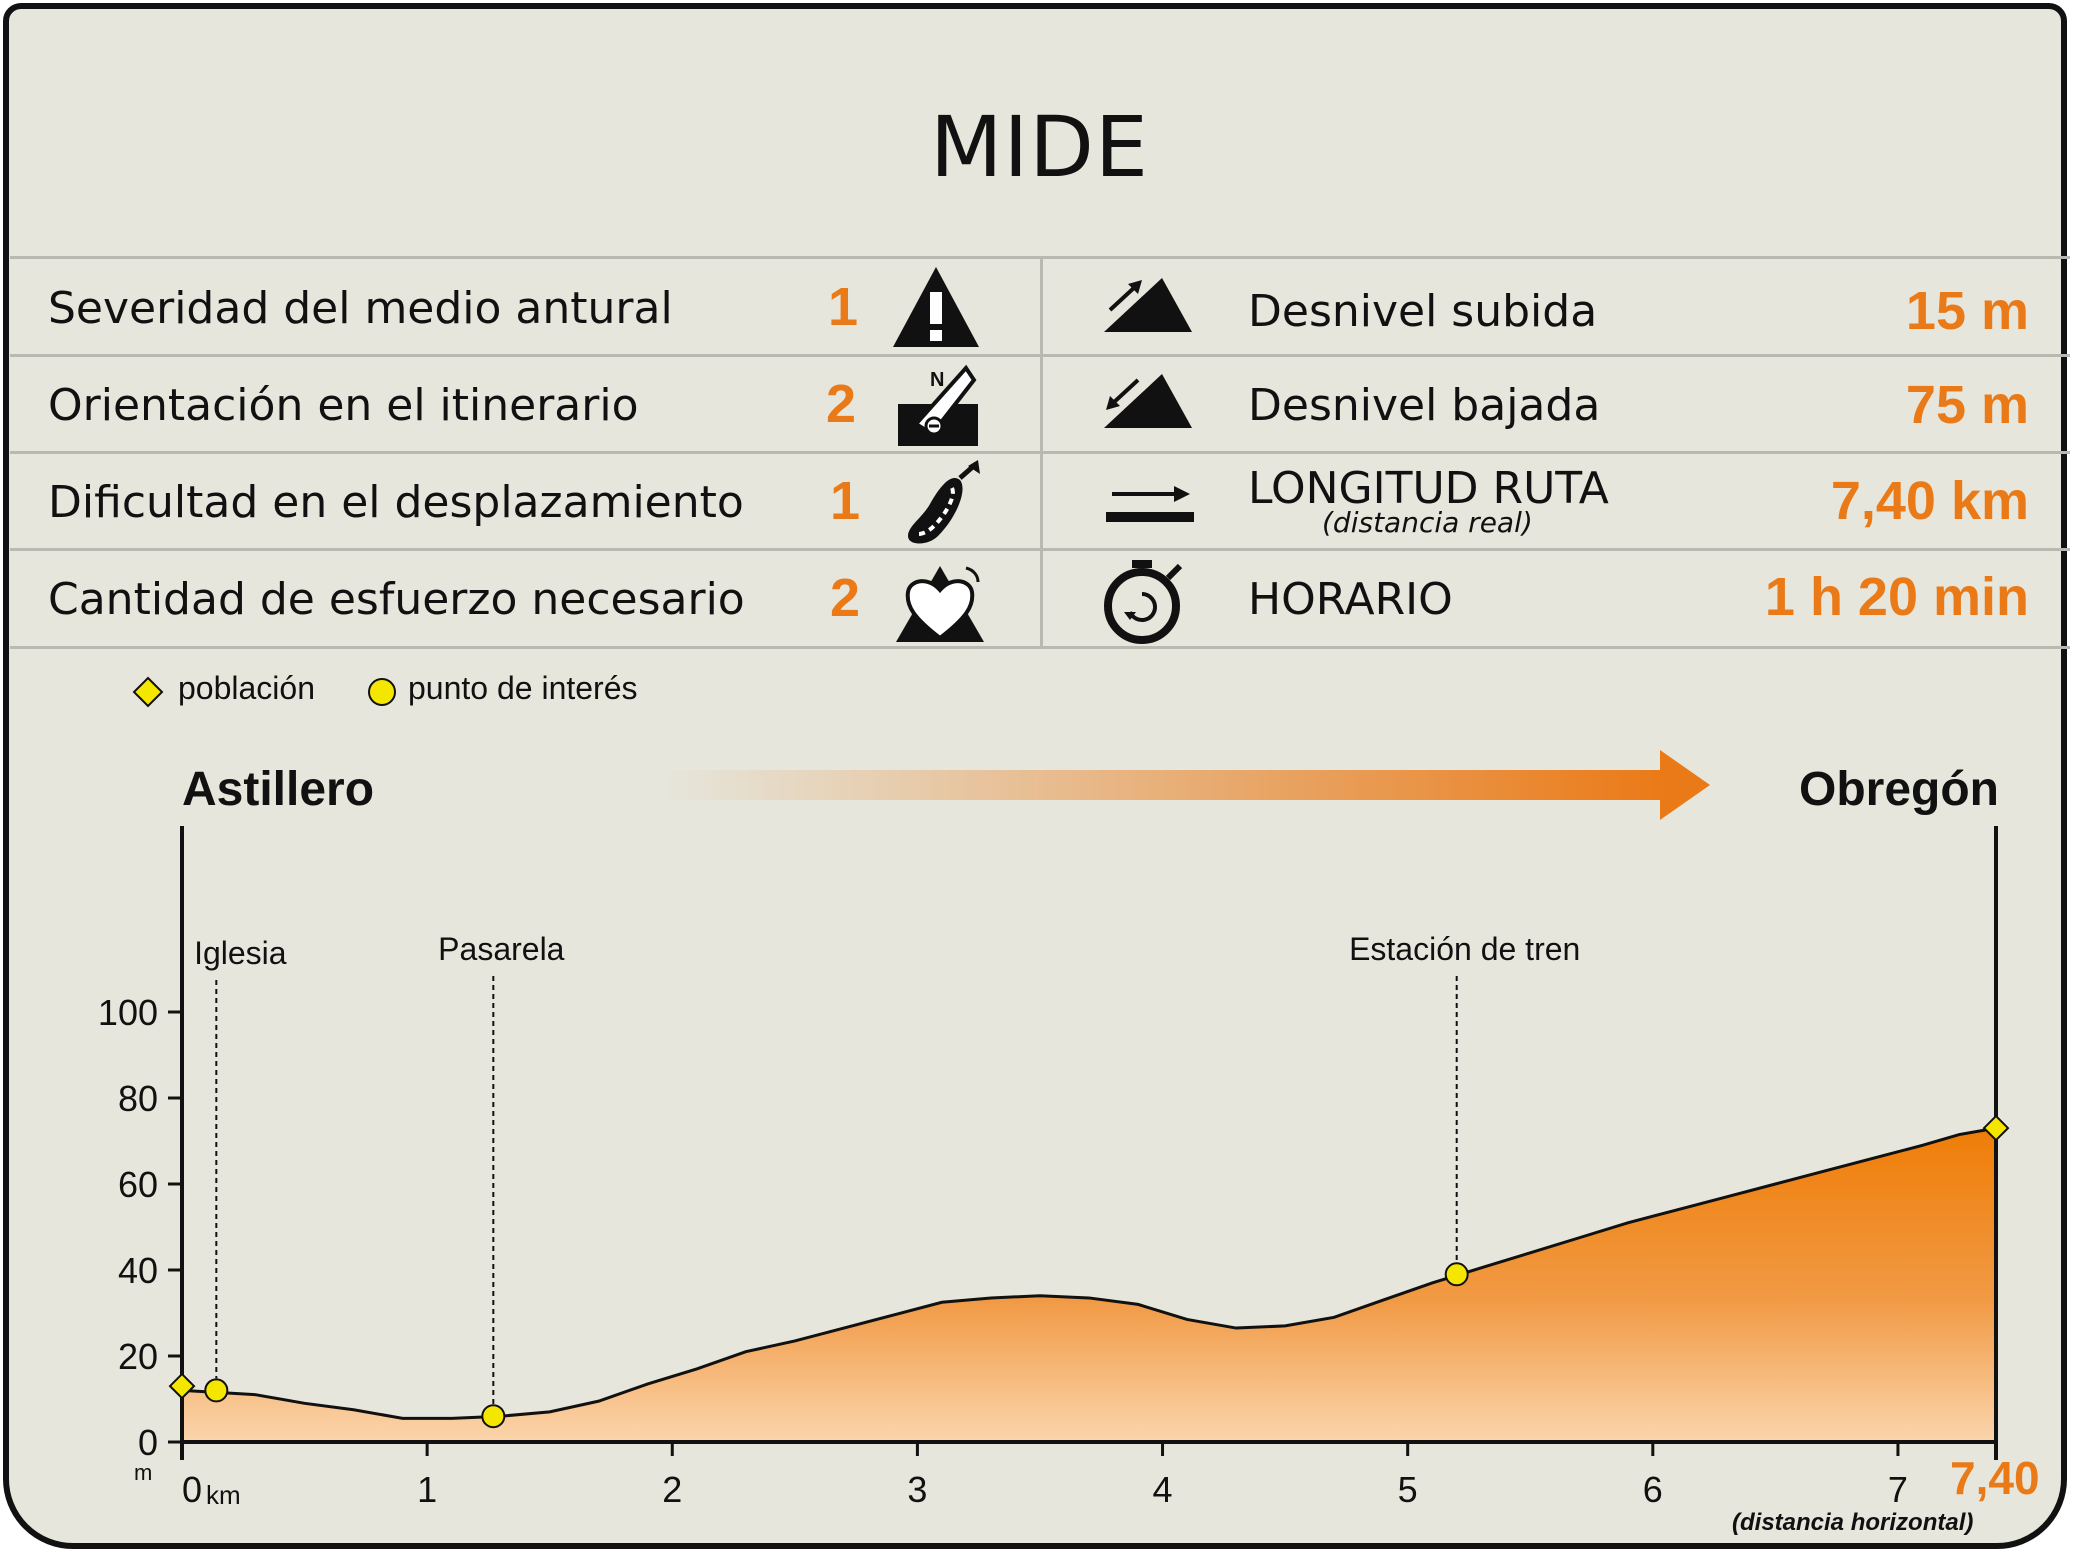  I want to click on table-divider, so click(1040, 257).